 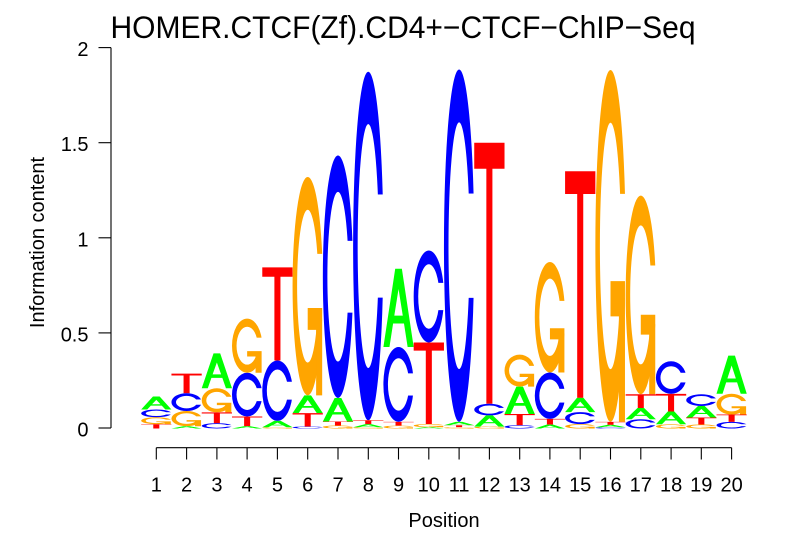 What do you see at coordinates (82, 431) in the screenshot?
I see `svg-text: 0` at bounding box center [82, 431].